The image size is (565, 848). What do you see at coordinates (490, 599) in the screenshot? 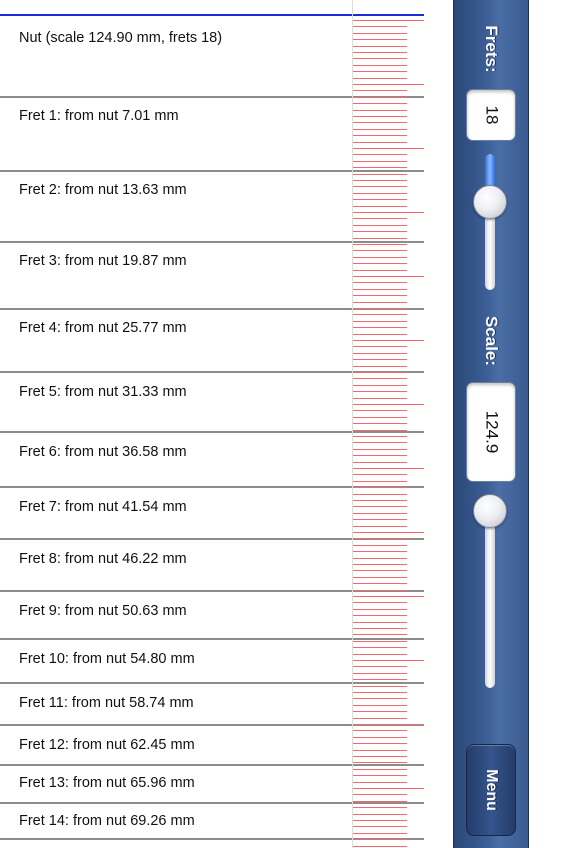
I see `scale-slider-rest` at bounding box center [490, 599].